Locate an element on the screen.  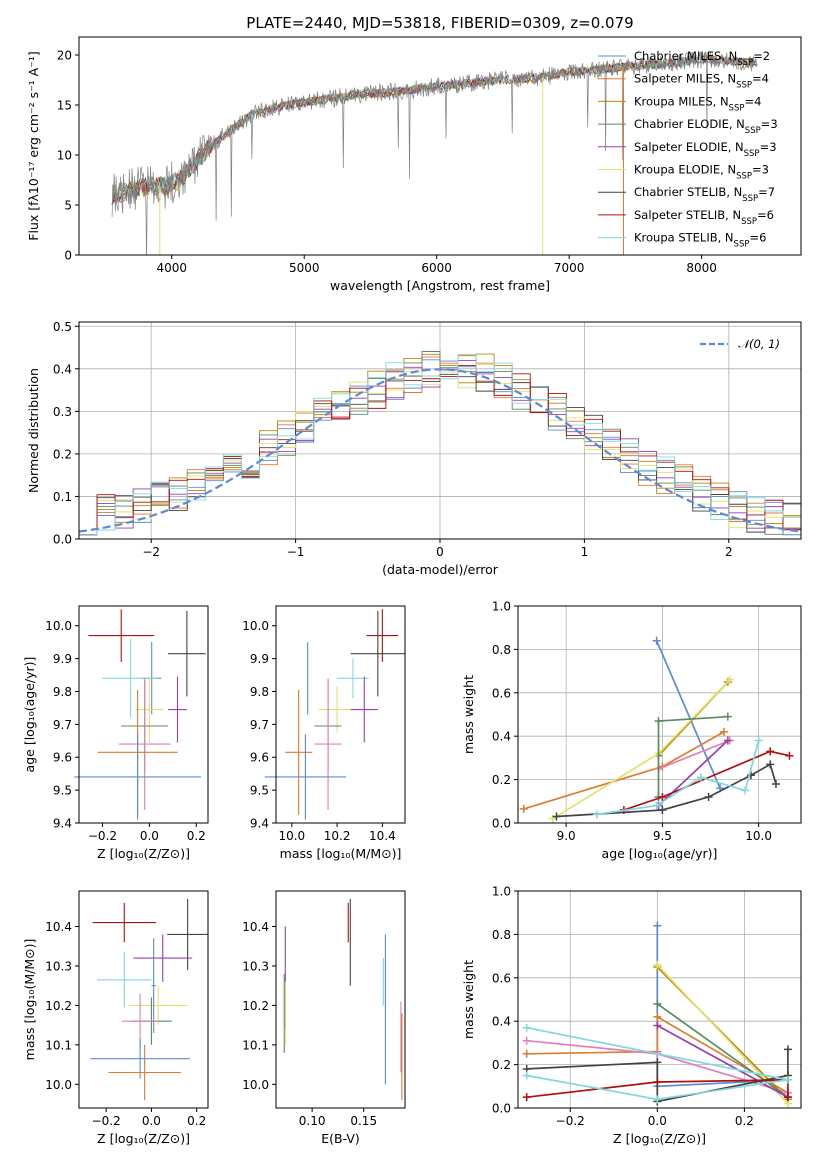
y-tick-label: 9.5 is located at coordinates (259, 791).